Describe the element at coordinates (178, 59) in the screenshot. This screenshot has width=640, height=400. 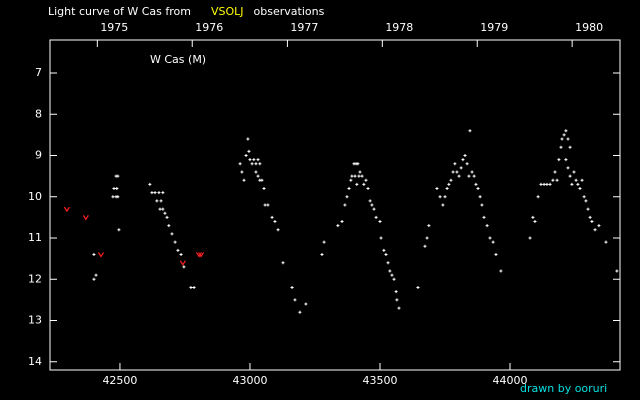
I see `annotation: W Cas (M)` at that location.